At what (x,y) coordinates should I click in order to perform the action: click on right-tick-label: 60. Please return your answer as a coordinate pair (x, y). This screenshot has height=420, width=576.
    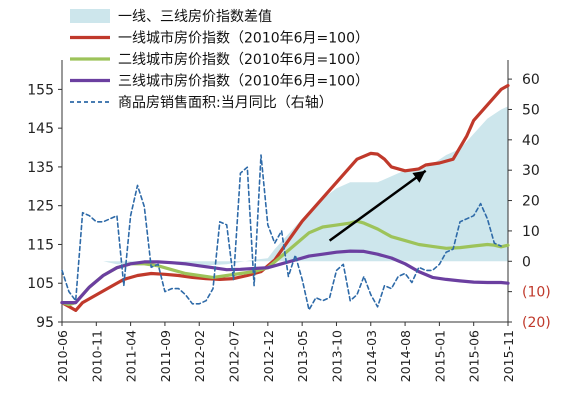
    Looking at the image, I should click on (531, 80).